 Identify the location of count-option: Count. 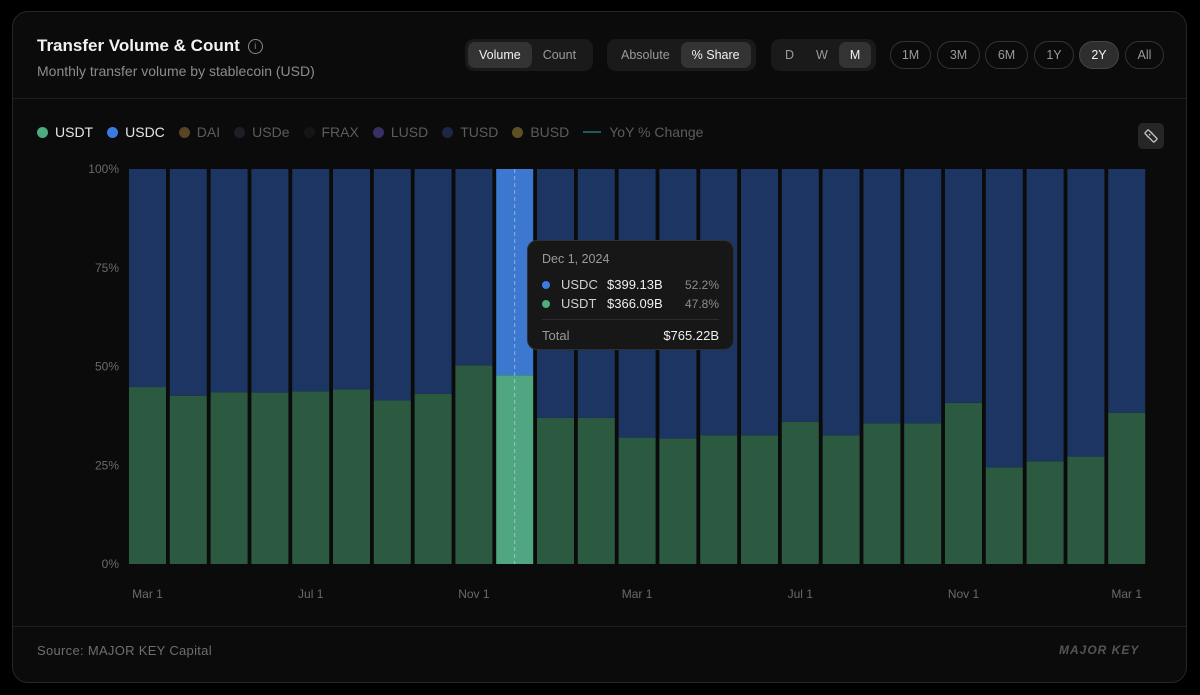
(559, 55).